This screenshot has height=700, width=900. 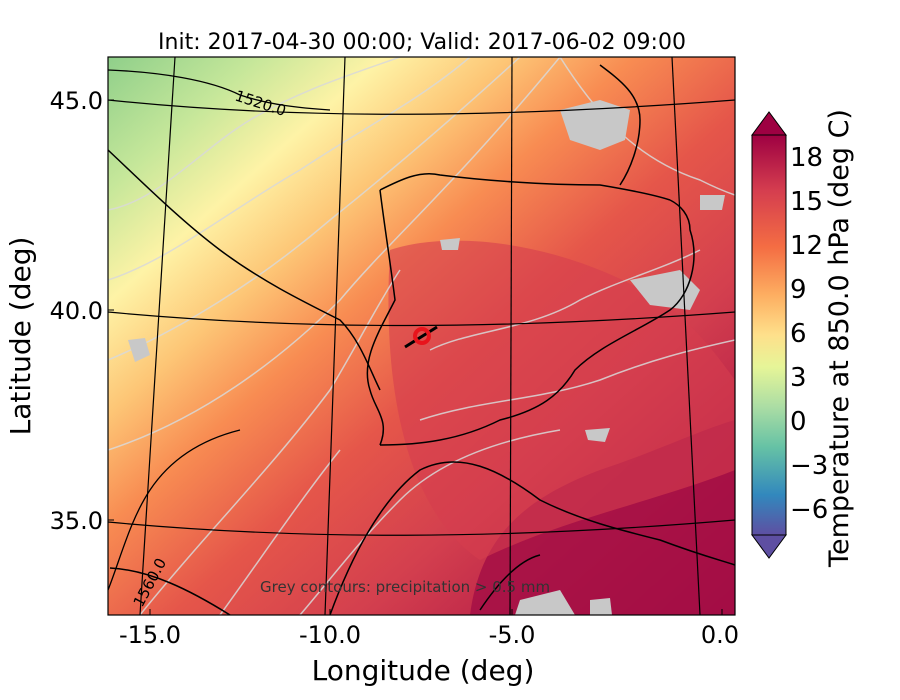 I want to click on cb-tick-9: 9, so click(x=798, y=290).